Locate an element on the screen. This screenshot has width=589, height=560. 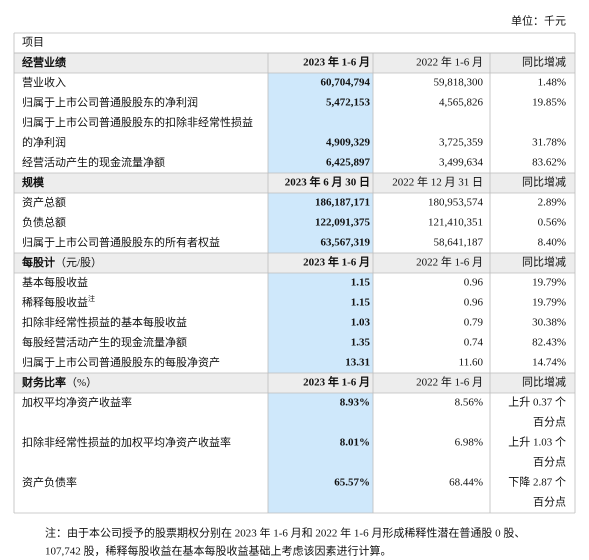
change-value: 82.43% is located at coordinates (549, 343).